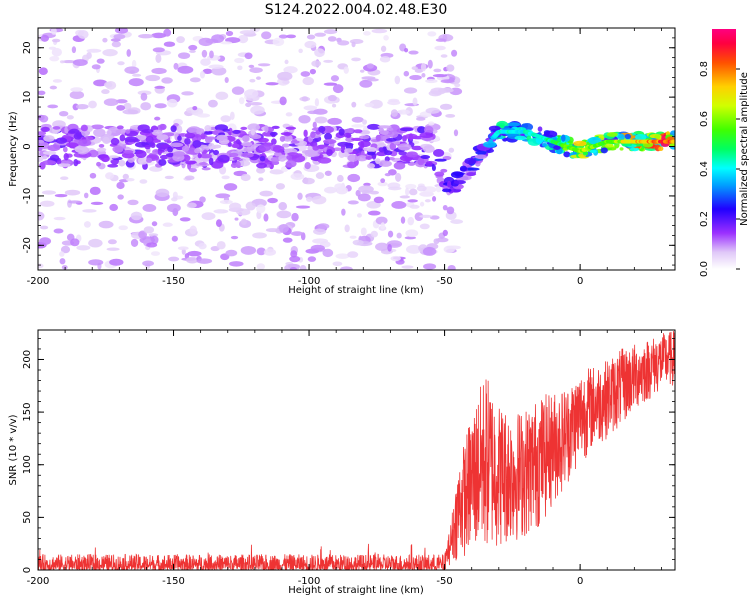  Describe the element at coordinates (580, 281) in the screenshot. I see `spectrogram-xtick-label: 0` at that location.